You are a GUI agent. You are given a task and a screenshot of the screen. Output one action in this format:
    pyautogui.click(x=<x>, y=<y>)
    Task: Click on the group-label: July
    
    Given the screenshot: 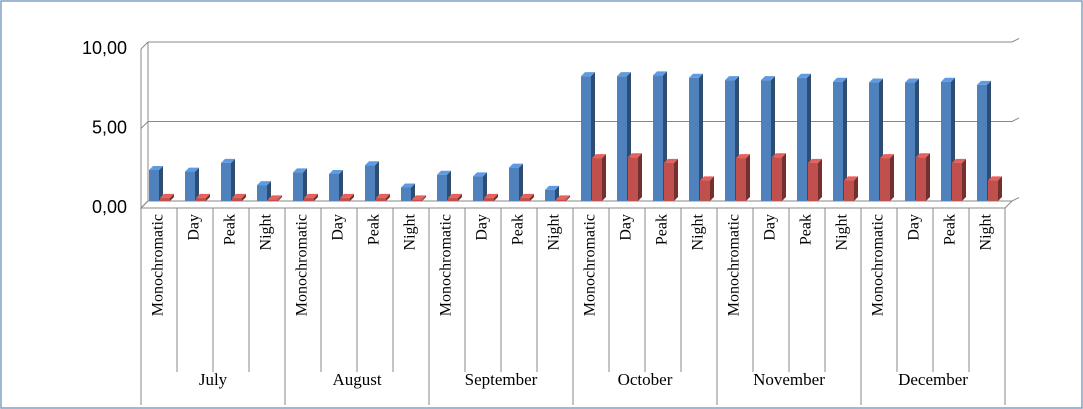 What is the action you would take?
    pyautogui.click(x=213, y=379)
    